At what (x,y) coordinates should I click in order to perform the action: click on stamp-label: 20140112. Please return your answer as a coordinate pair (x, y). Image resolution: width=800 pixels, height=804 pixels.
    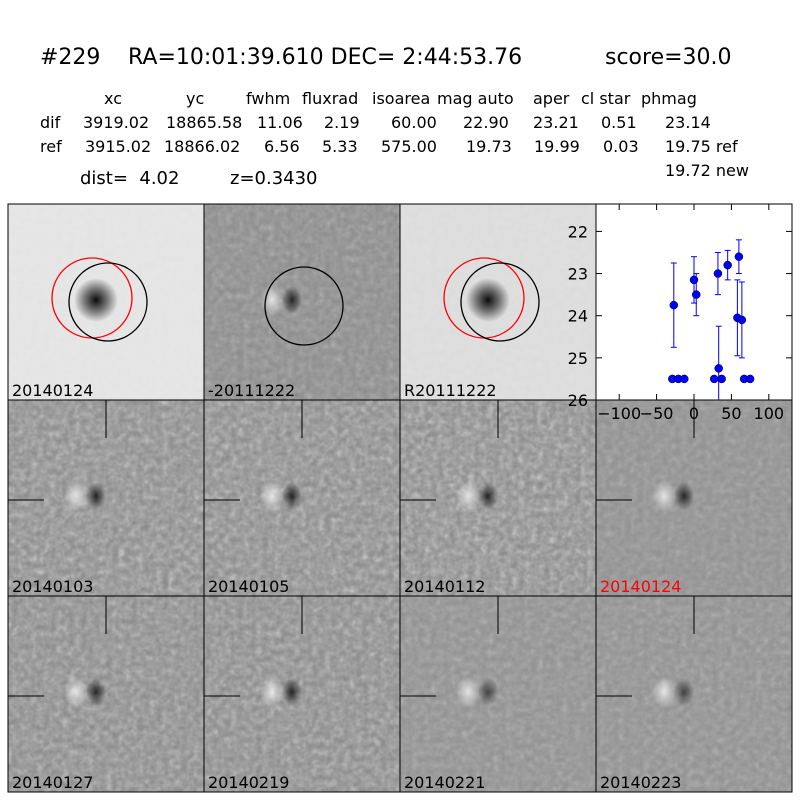
    Looking at the image, I should click on (444, 586).